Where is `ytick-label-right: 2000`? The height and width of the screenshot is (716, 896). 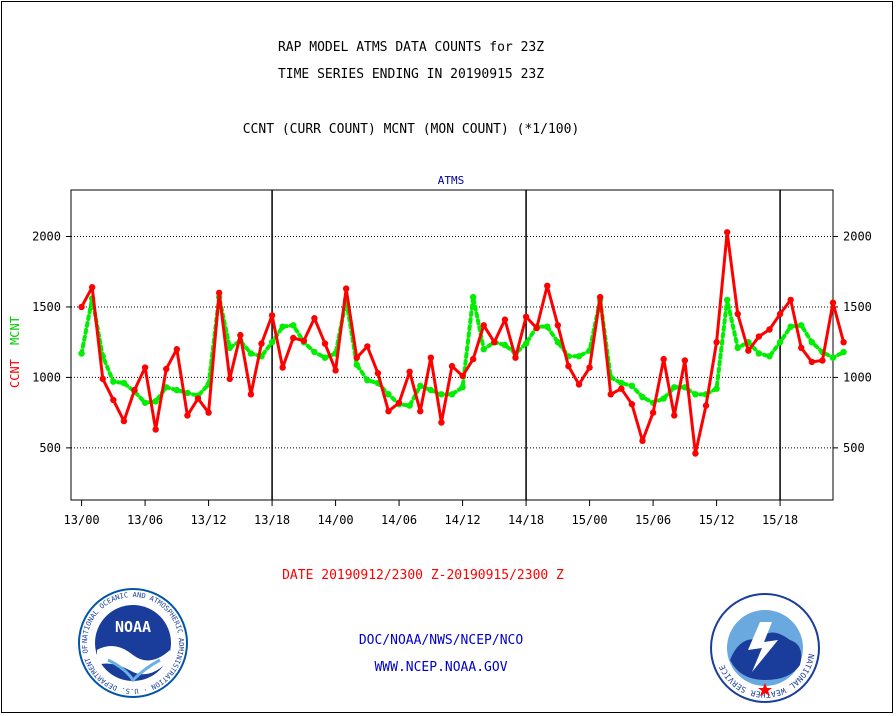
ytick-label-right: 2000 is located at coordinates (857, 237).